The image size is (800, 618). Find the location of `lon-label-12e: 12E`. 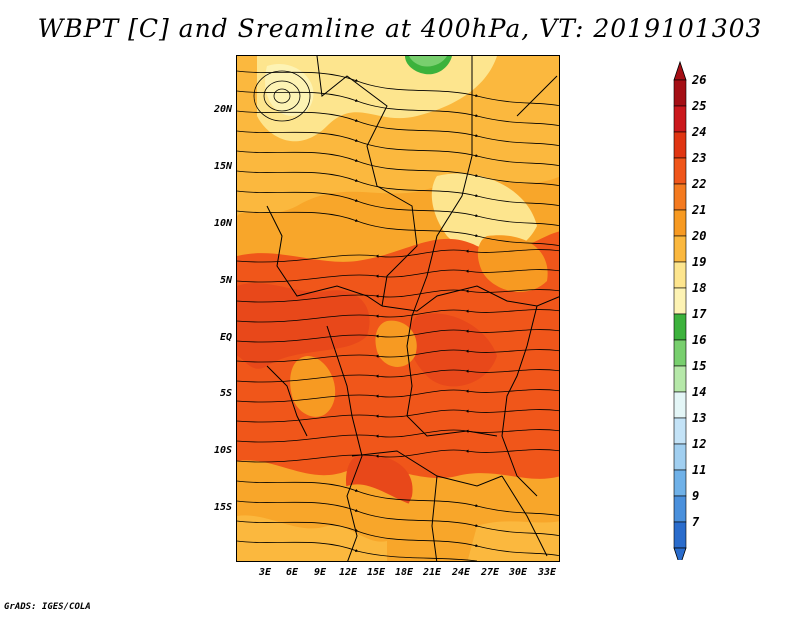

lon-label-12e: 12E is located at coordinates (348, 572).